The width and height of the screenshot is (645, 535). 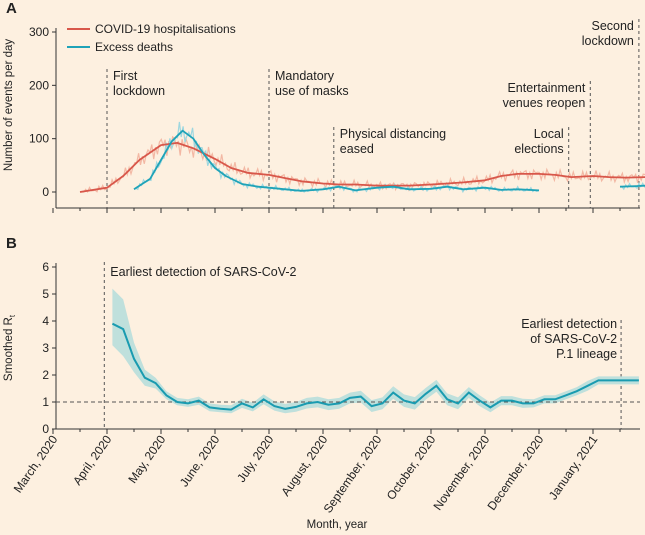 I want to click on panel-b-y-label-main: Smoothed R, so click(x=9, y=349).